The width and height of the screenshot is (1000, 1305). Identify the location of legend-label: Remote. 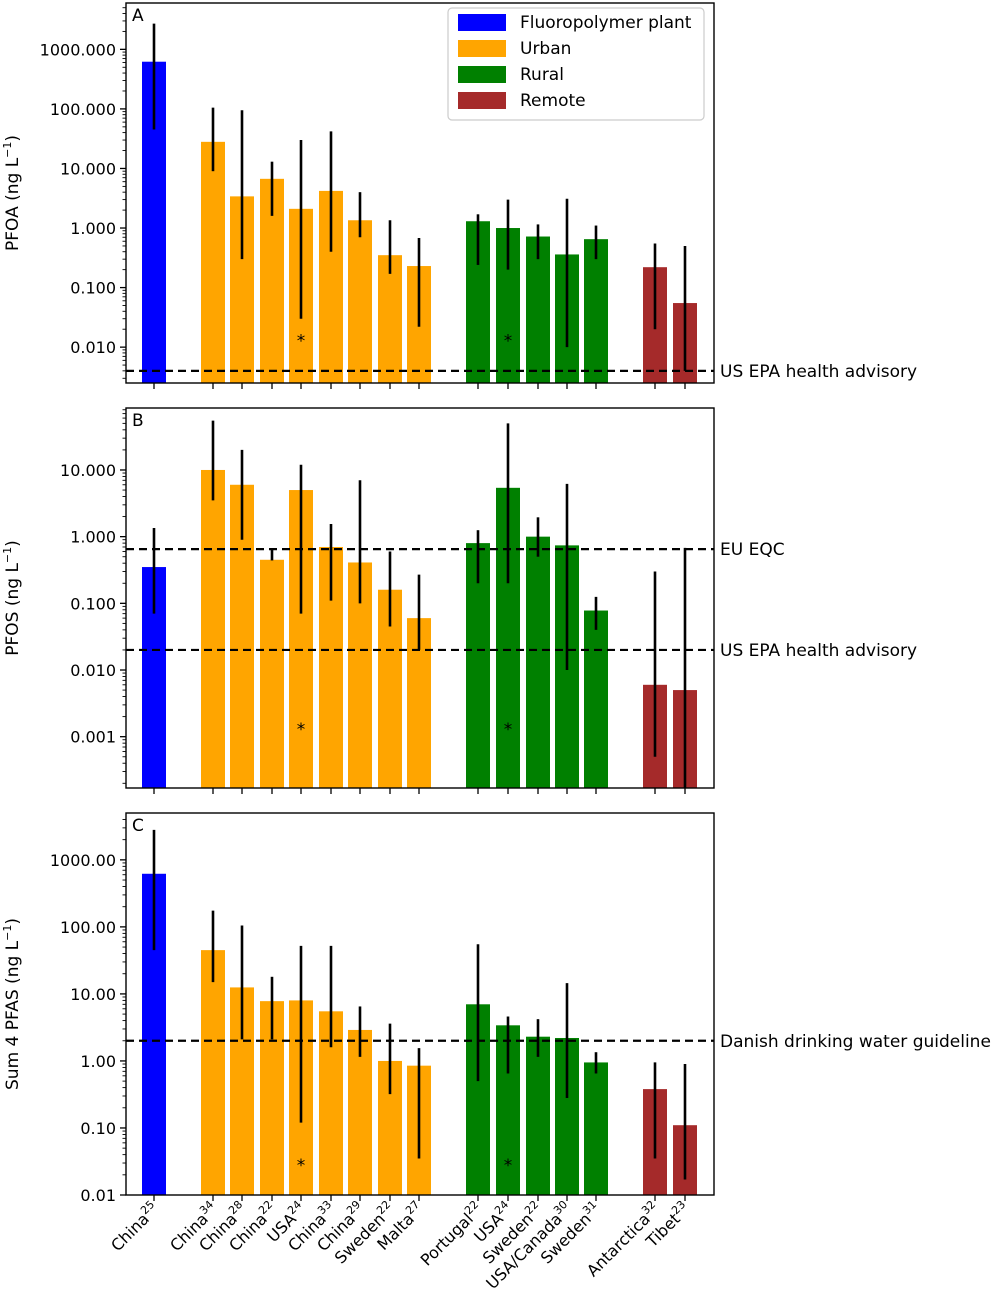
(553, 101).